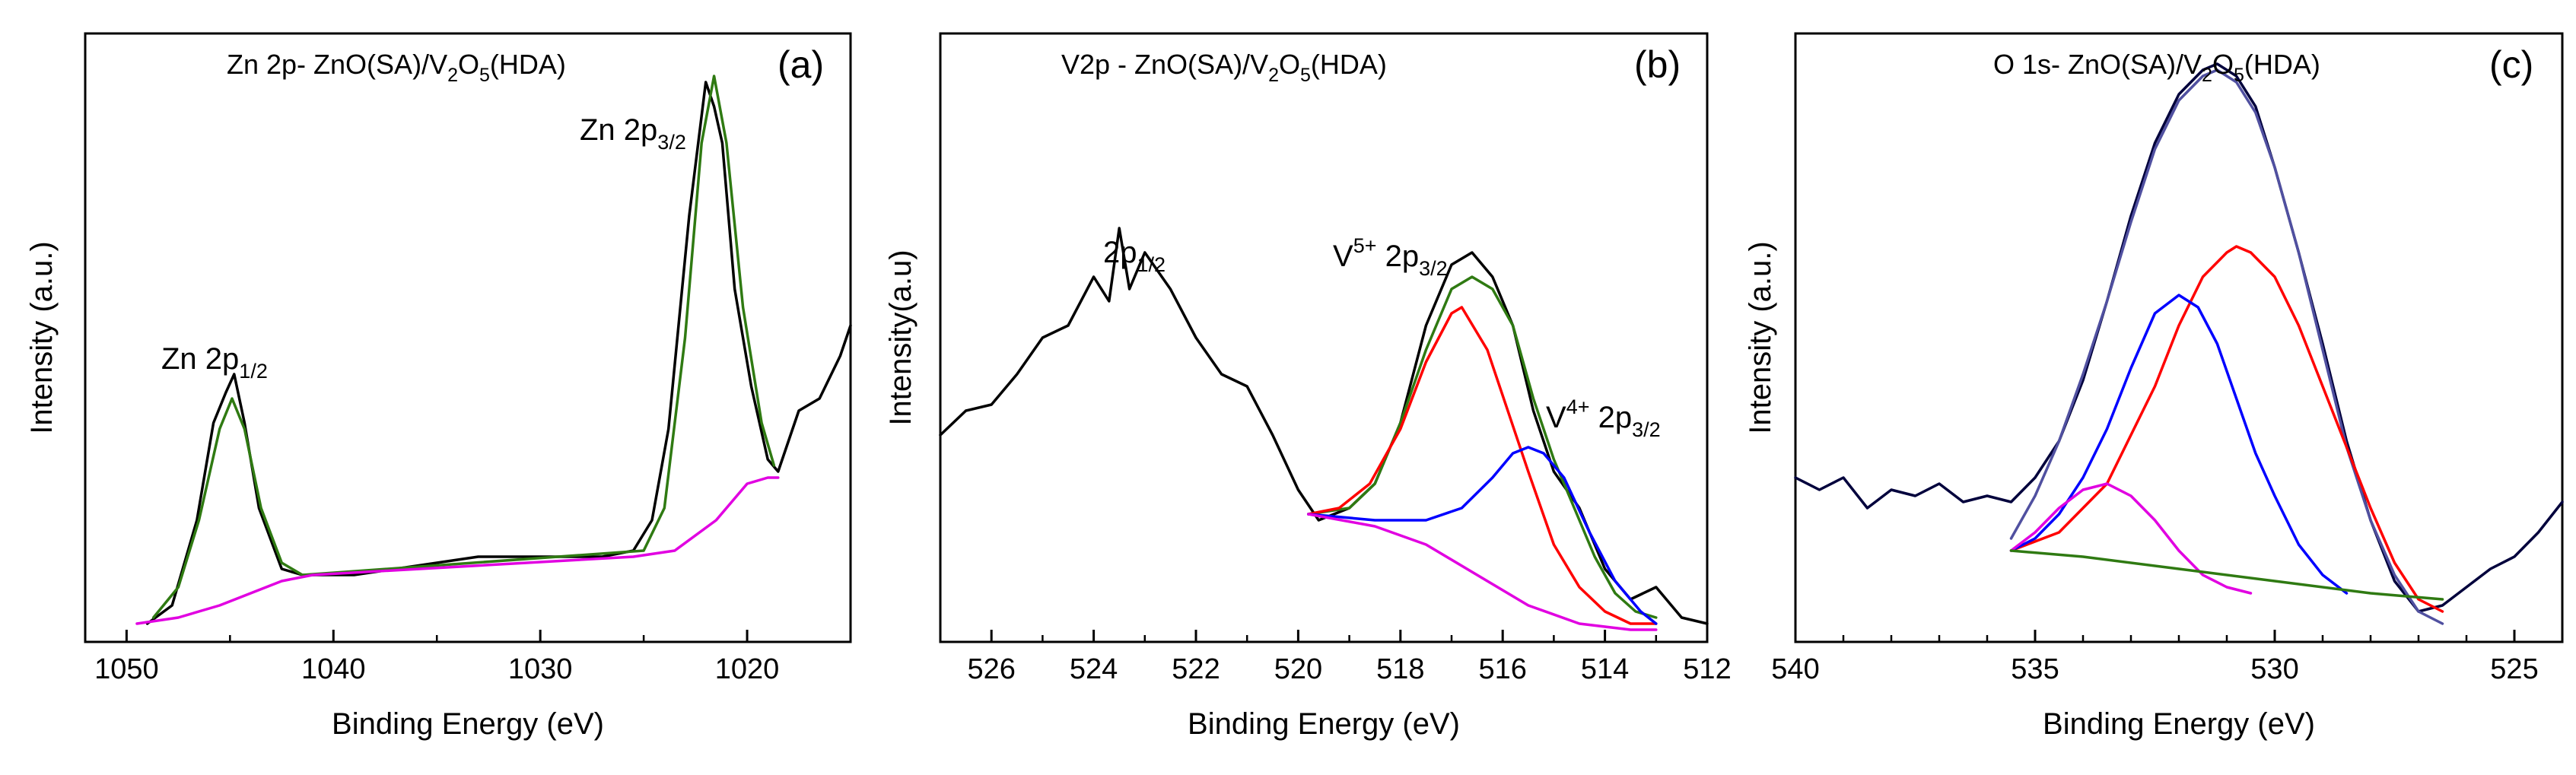  Describe the element at coordinates (2511, 64) in the screenshot. I see `panel-c-letter: (c)` at that location.